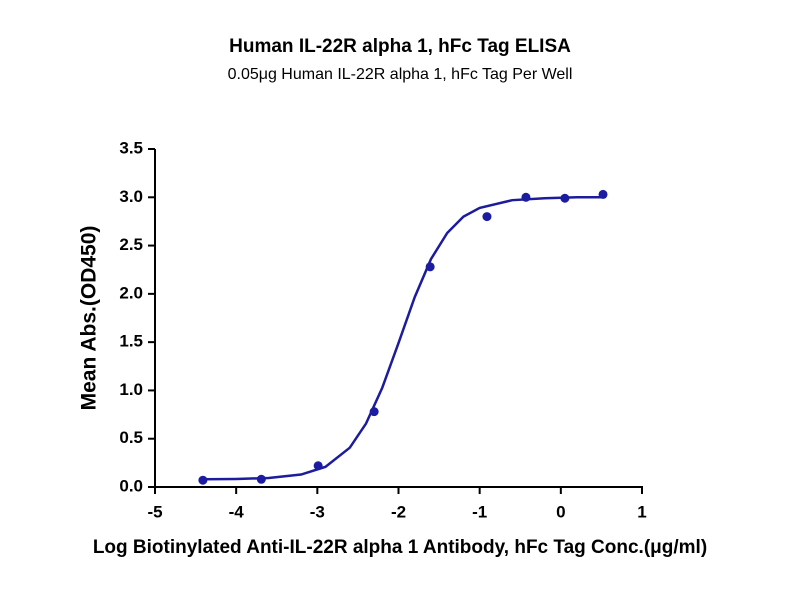  Describe the element at coordinates (131, 147) in the screenshot. I see `y-tick-label: 3.5` at that location.